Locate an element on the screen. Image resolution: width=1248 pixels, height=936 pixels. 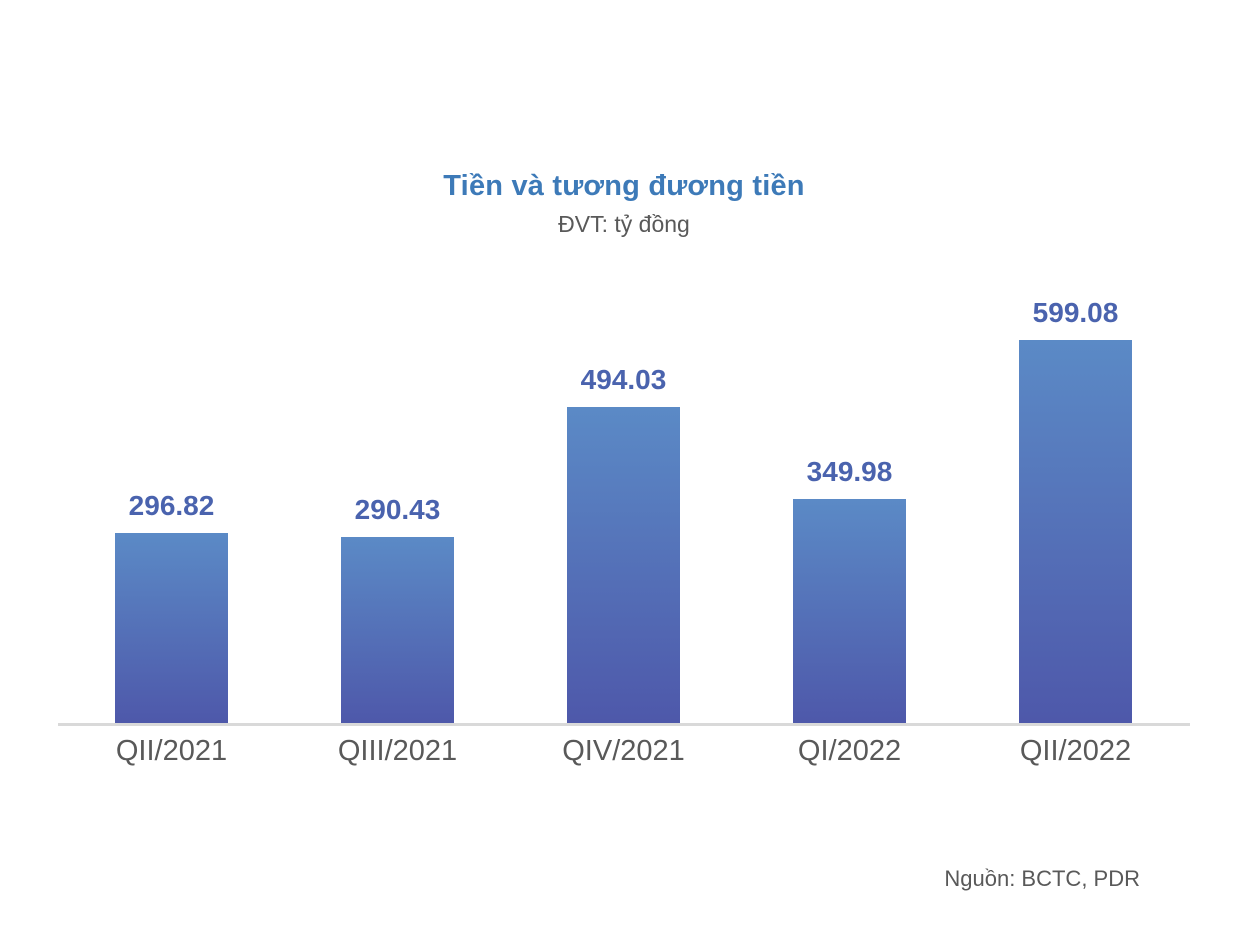
x-axis-label: QIV/2021 is located at coordinates (623, 751).